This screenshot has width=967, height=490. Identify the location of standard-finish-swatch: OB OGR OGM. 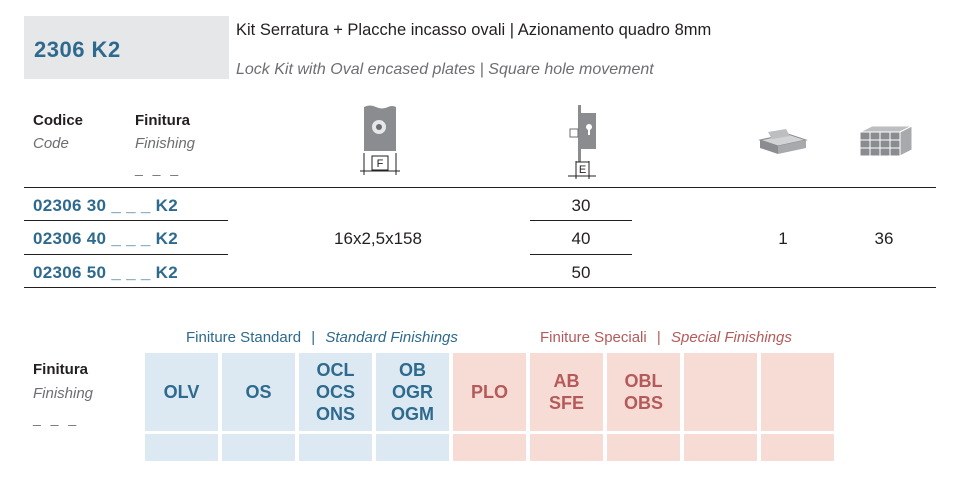
(412, 392).